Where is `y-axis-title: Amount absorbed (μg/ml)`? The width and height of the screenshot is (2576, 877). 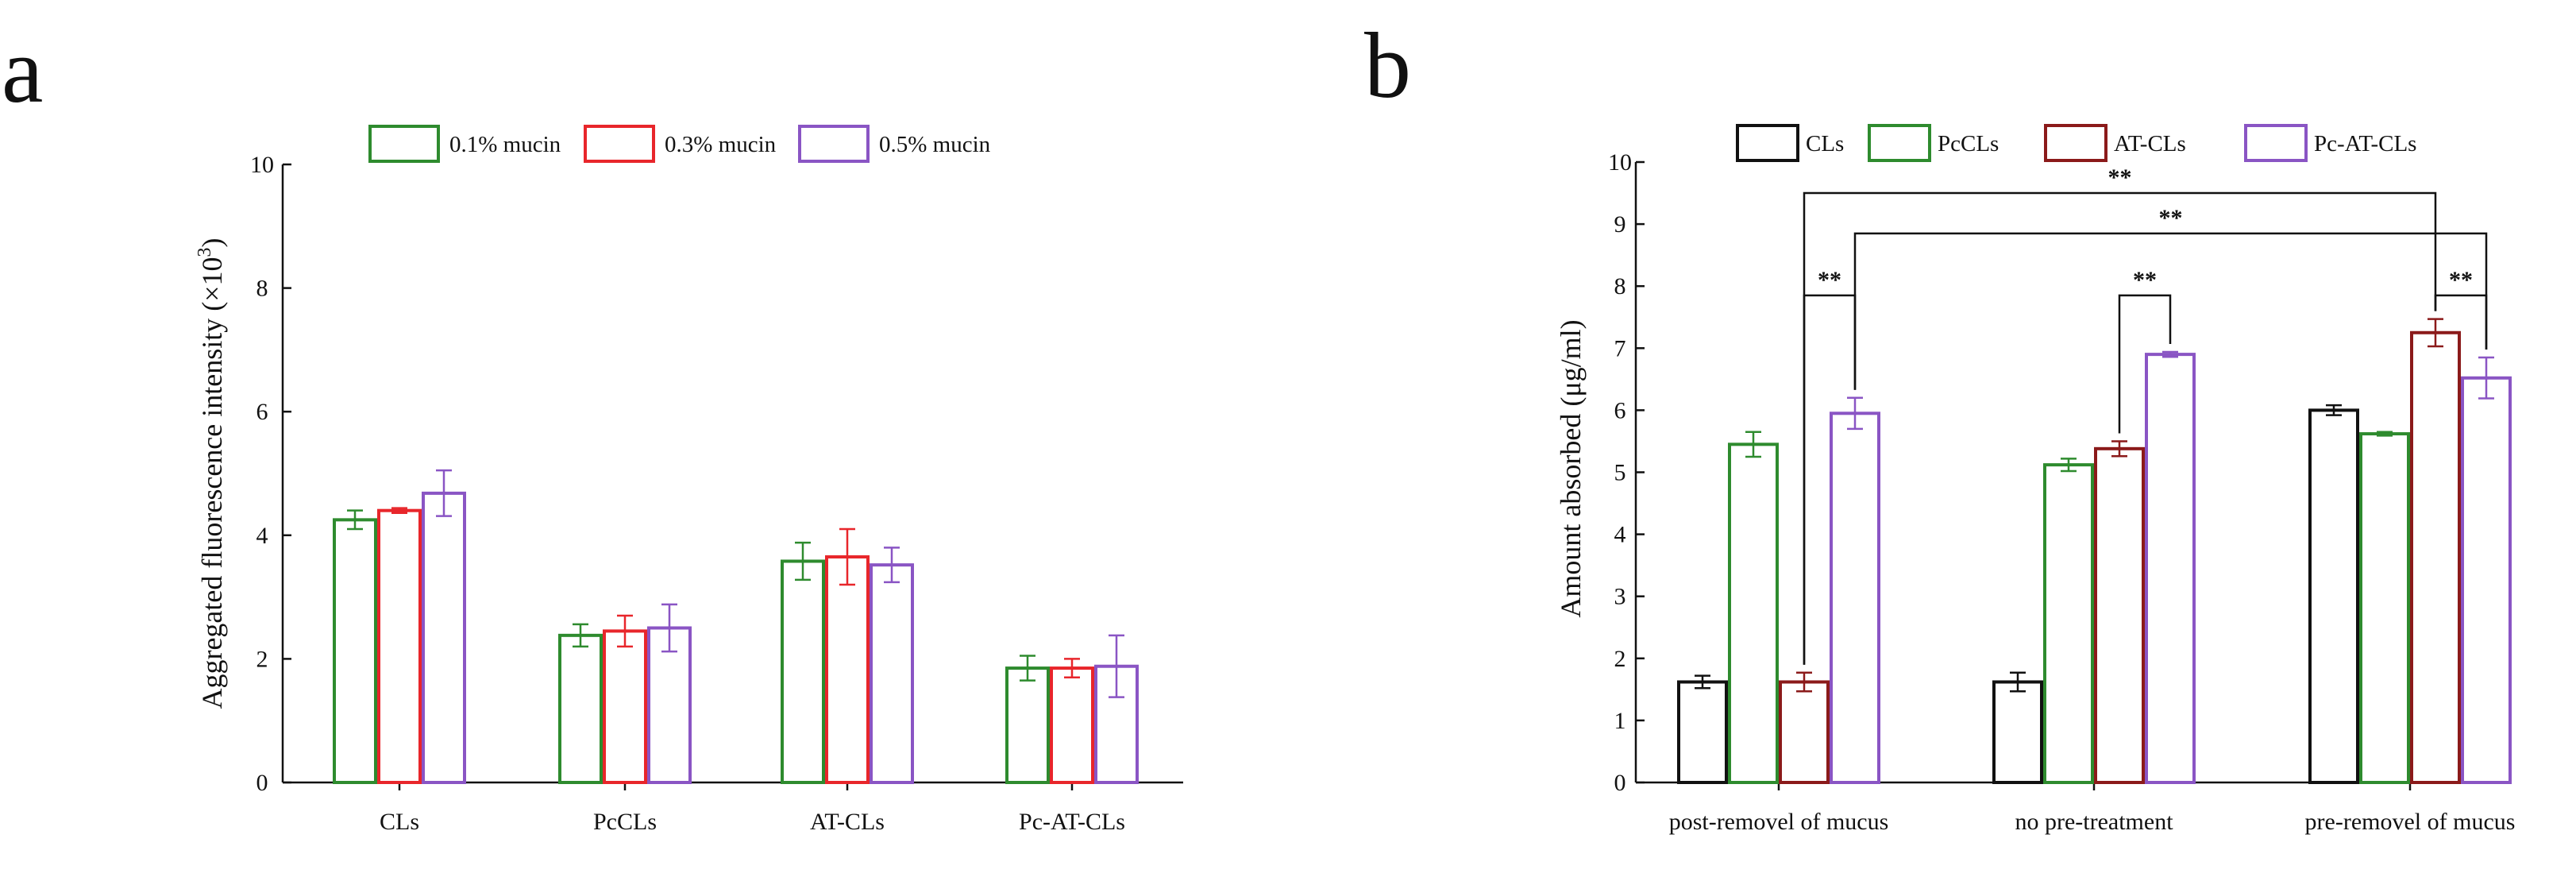
y-axis-title: Amount absorbed (μg/ml) is located at coordinates (1571, 468).